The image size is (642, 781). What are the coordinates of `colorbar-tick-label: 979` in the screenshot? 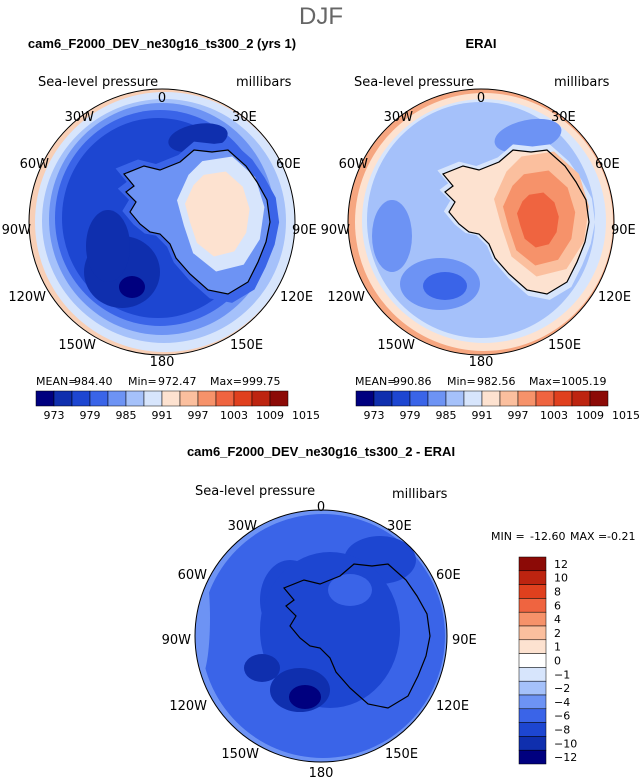 It's located at (90, 415).